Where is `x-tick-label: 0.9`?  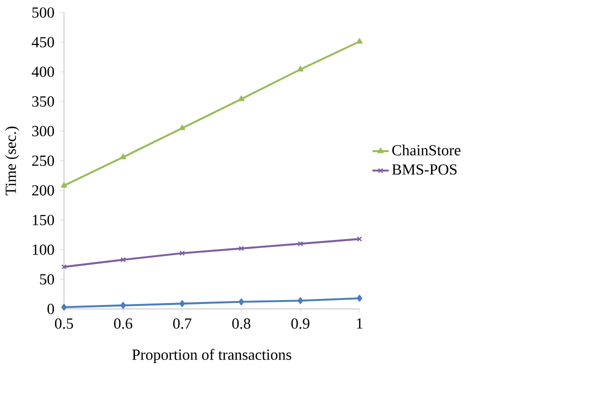
x-tick-label: 0.9 is located at coordinates (300, 324).